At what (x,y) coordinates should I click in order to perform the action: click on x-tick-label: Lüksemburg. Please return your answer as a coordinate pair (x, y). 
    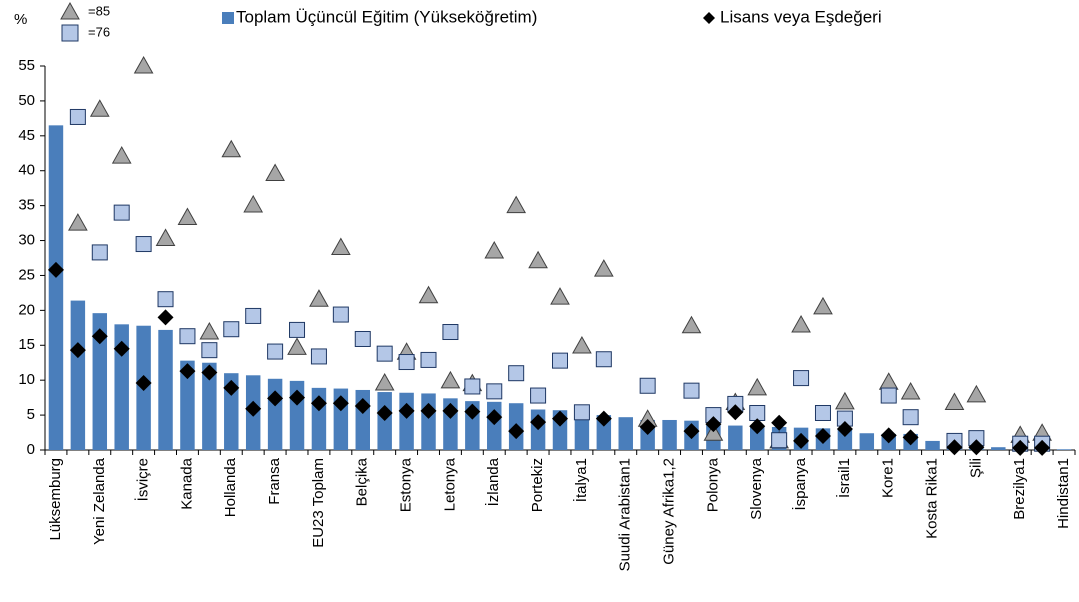
    Looking at the image, I should click on (55, 499).